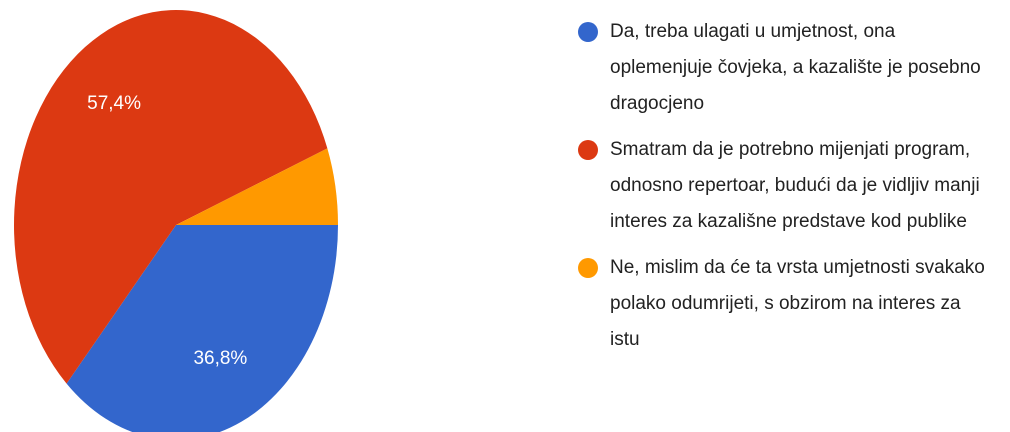 The height and width of the screenshot is (432, 1010). Describe the element at coordinates (114, 103) in the screenshot. I see `slice-label: 57,4%` at that location.